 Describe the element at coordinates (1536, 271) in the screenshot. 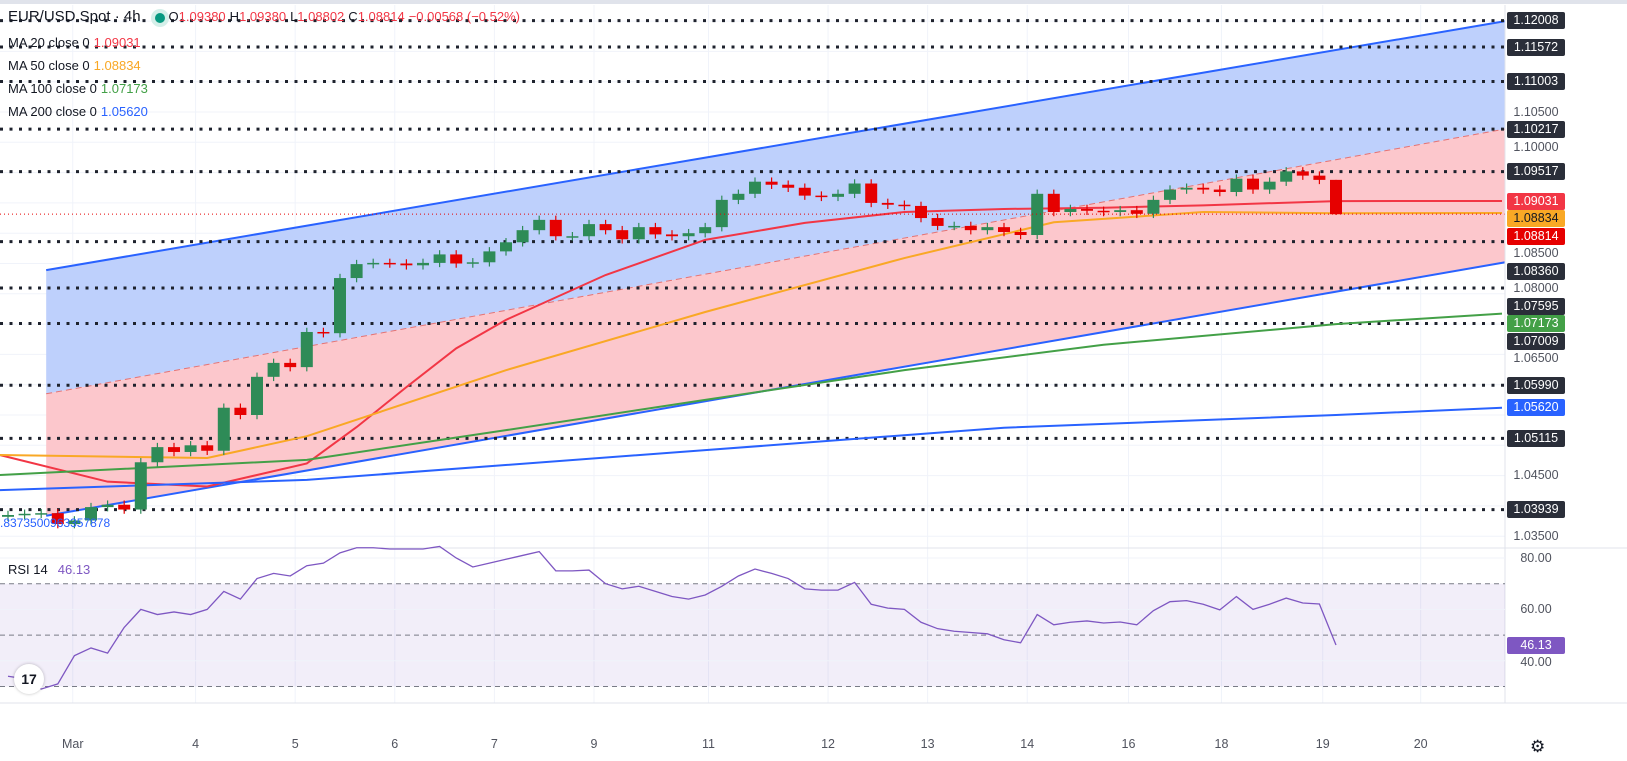

I see `level-badge: 1.08360` at that location.